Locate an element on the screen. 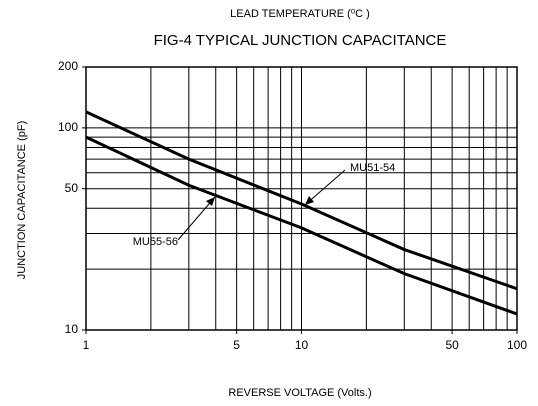  y-tick-label: 200 is located at coordinates (68, 66).